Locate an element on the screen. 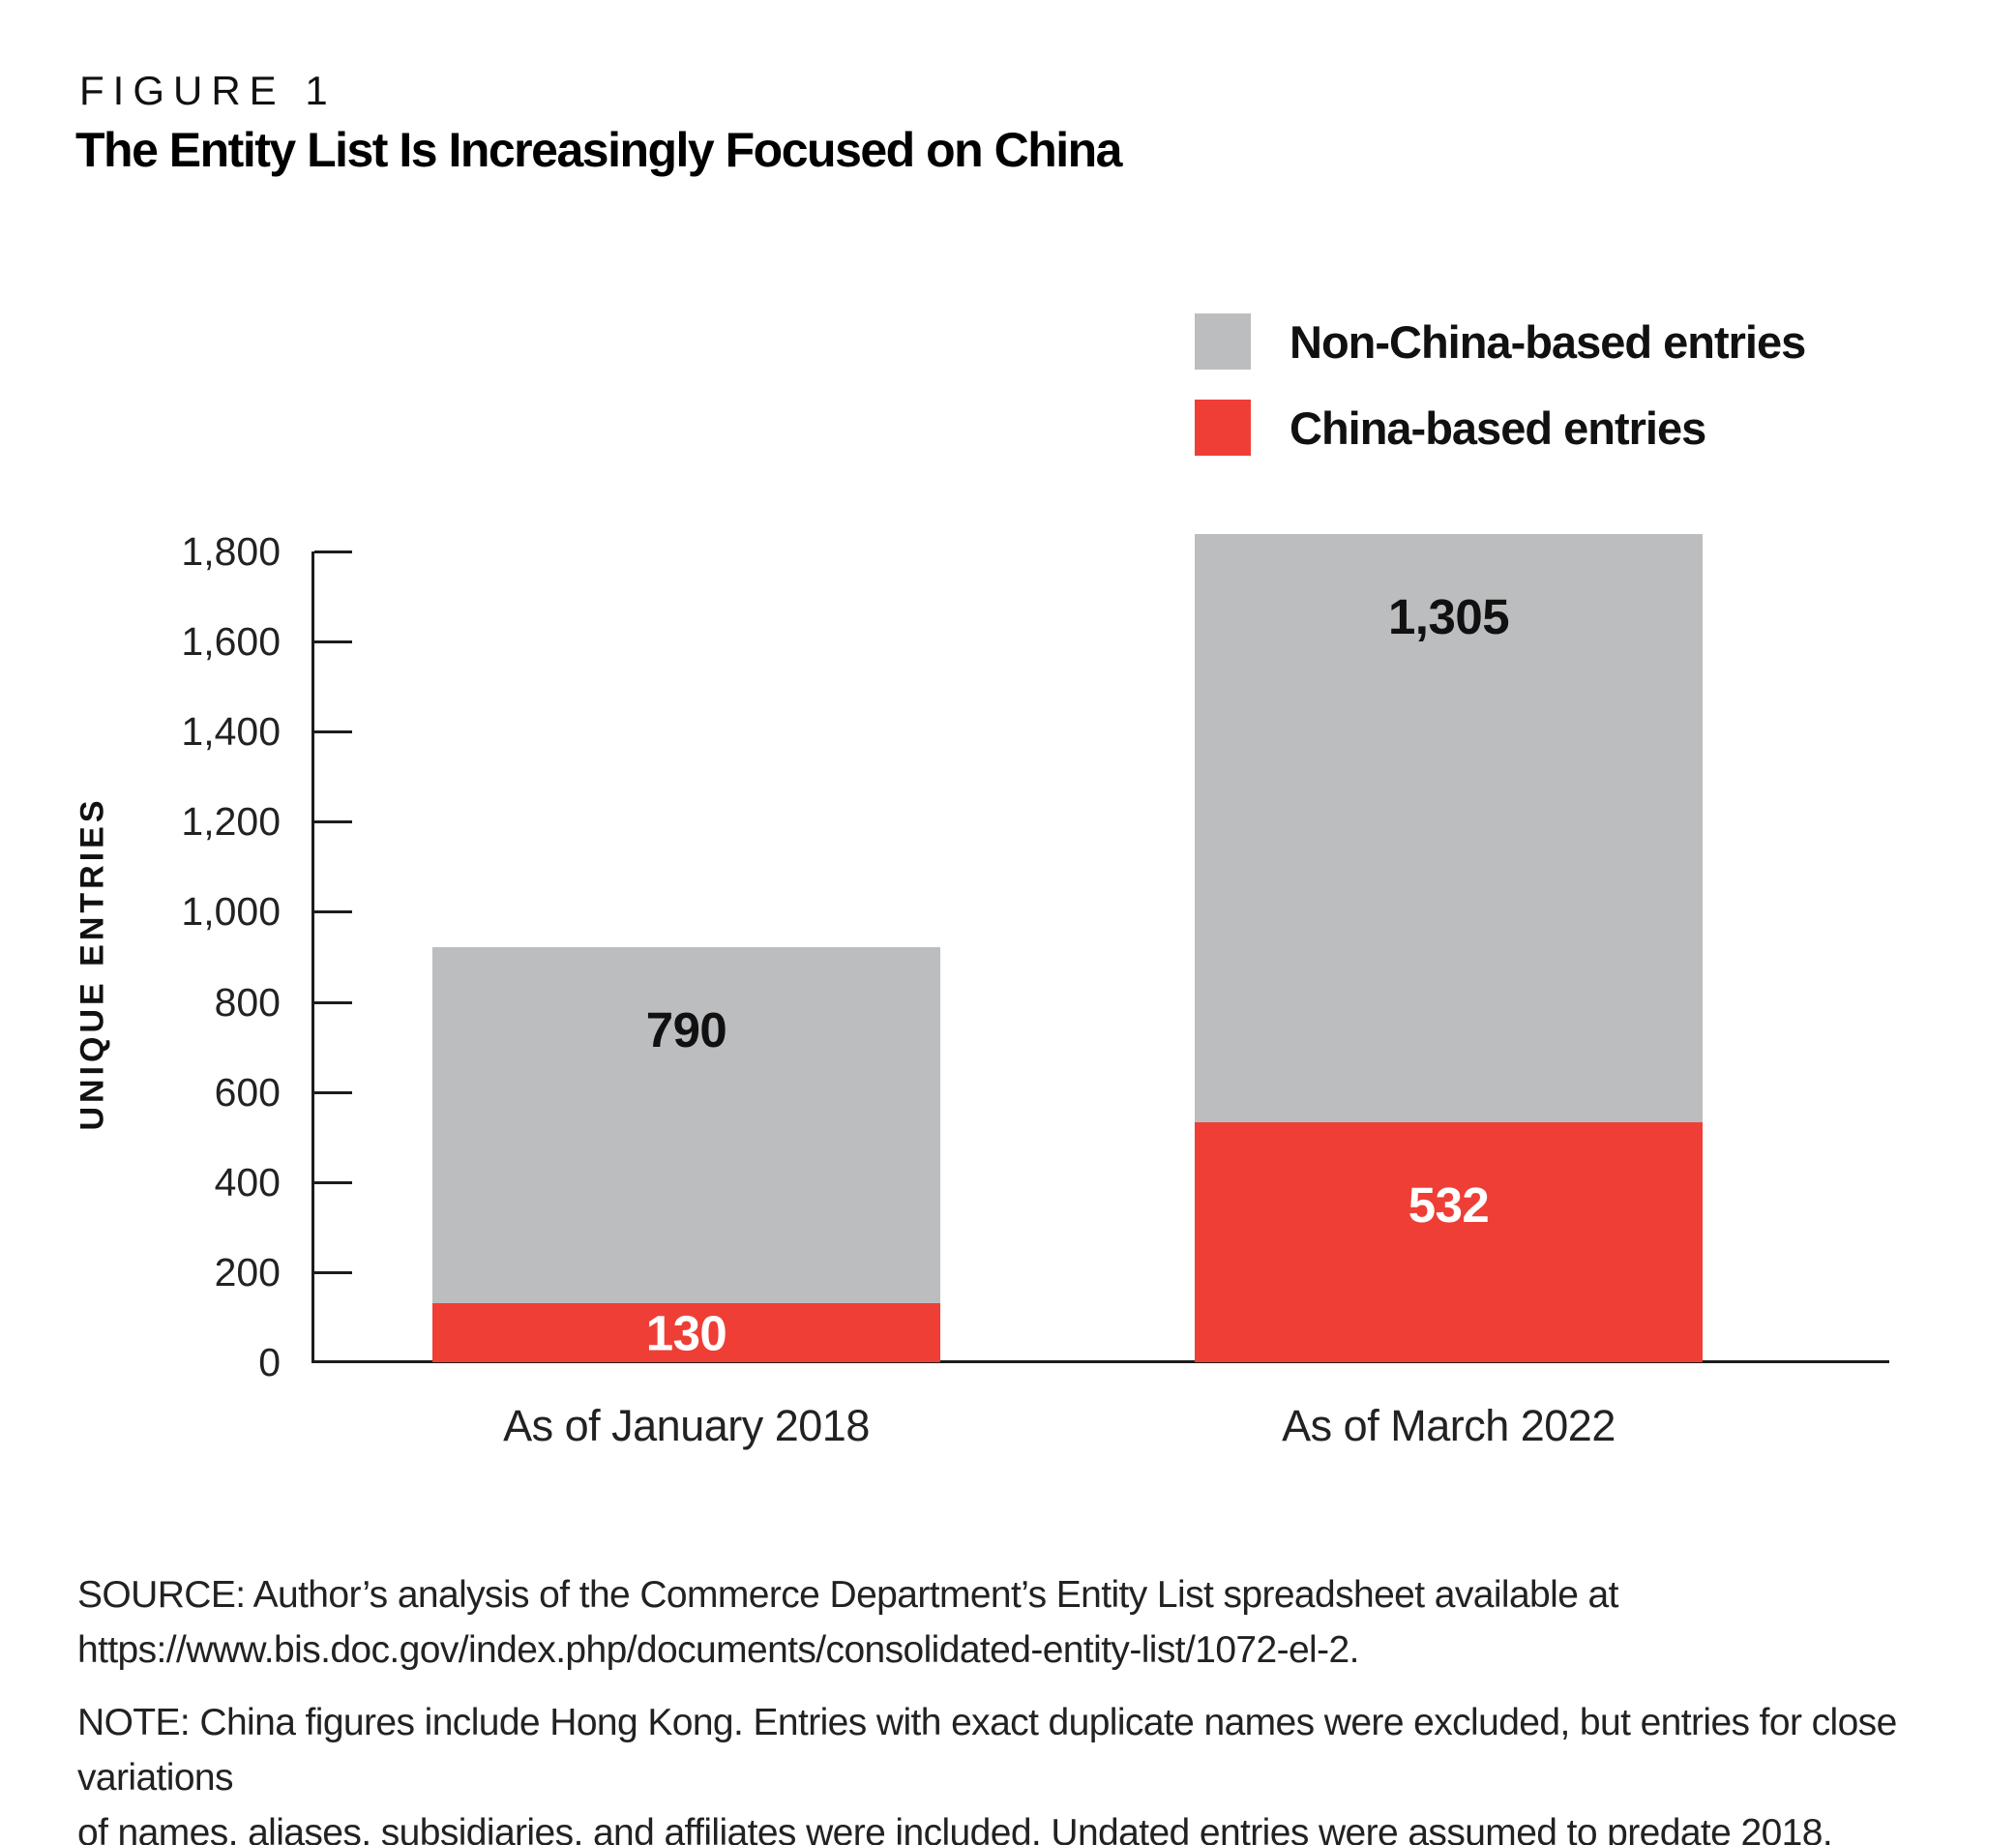 This screenshot has width=2016, height=1845. figure-number-label: FIGURE 1 is located at coordinates (208, 90).